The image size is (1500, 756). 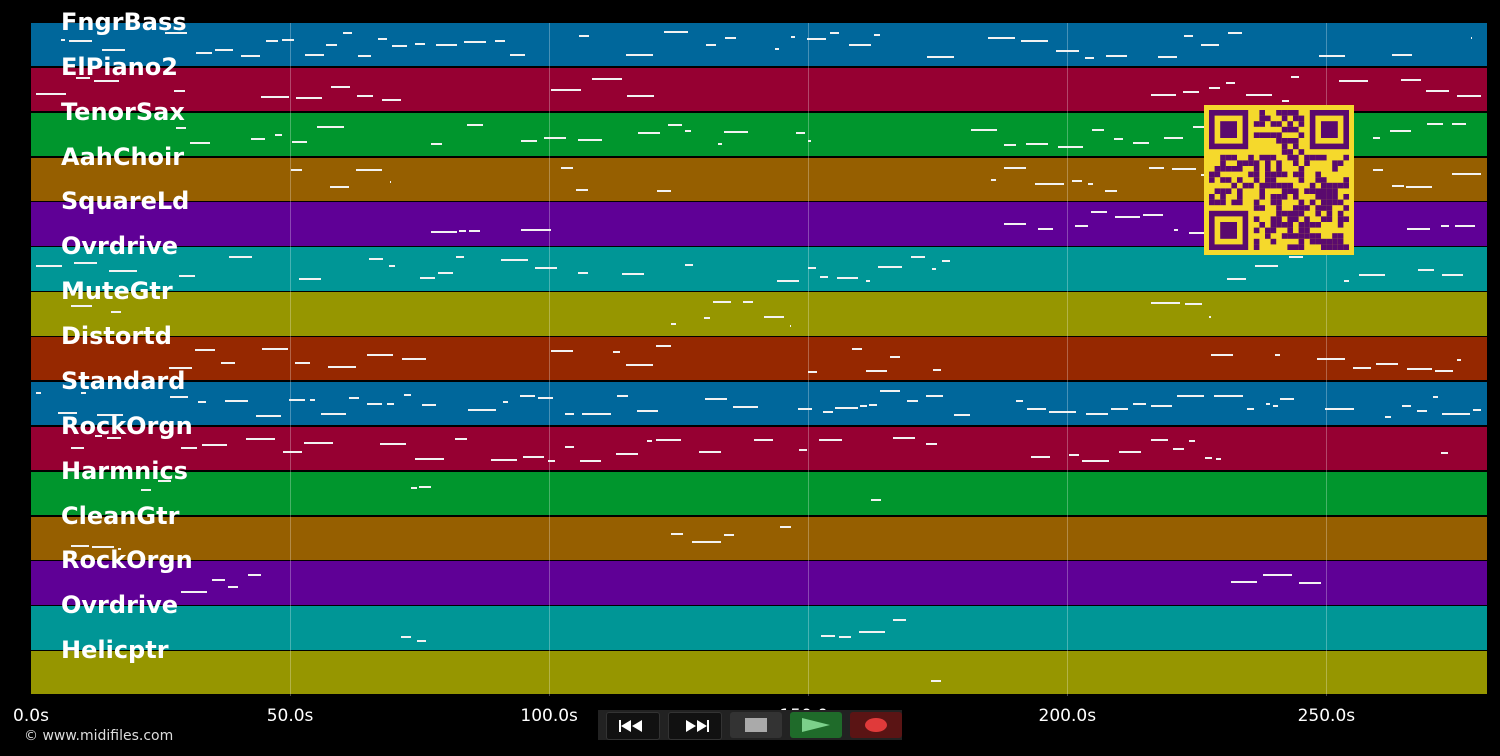 What do you see at coordinates (116, 336) in the screenshot?
I see `track-name: Distortd` at bounding box center [116, 336].